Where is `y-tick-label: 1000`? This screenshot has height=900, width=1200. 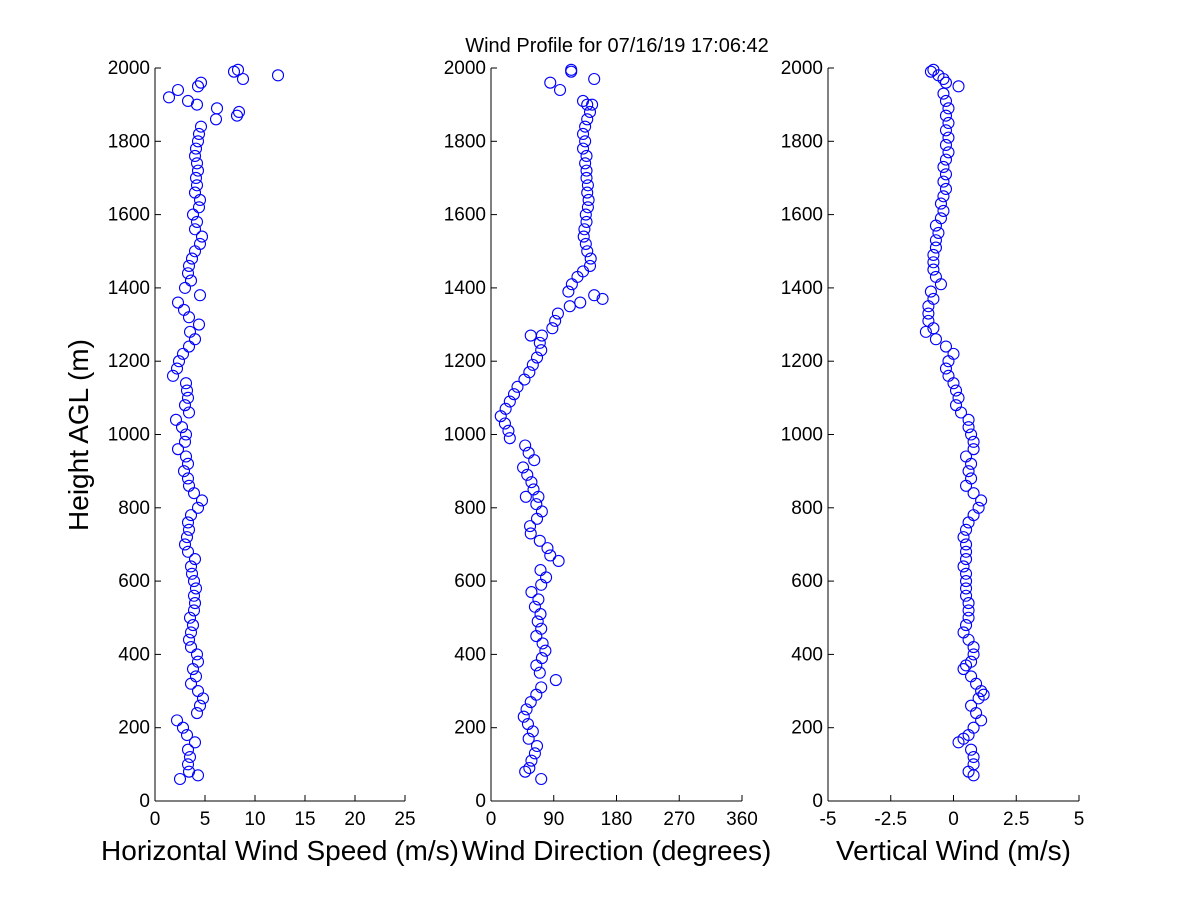
y-tick-label: 1000 is located at coordinates (802, 435).